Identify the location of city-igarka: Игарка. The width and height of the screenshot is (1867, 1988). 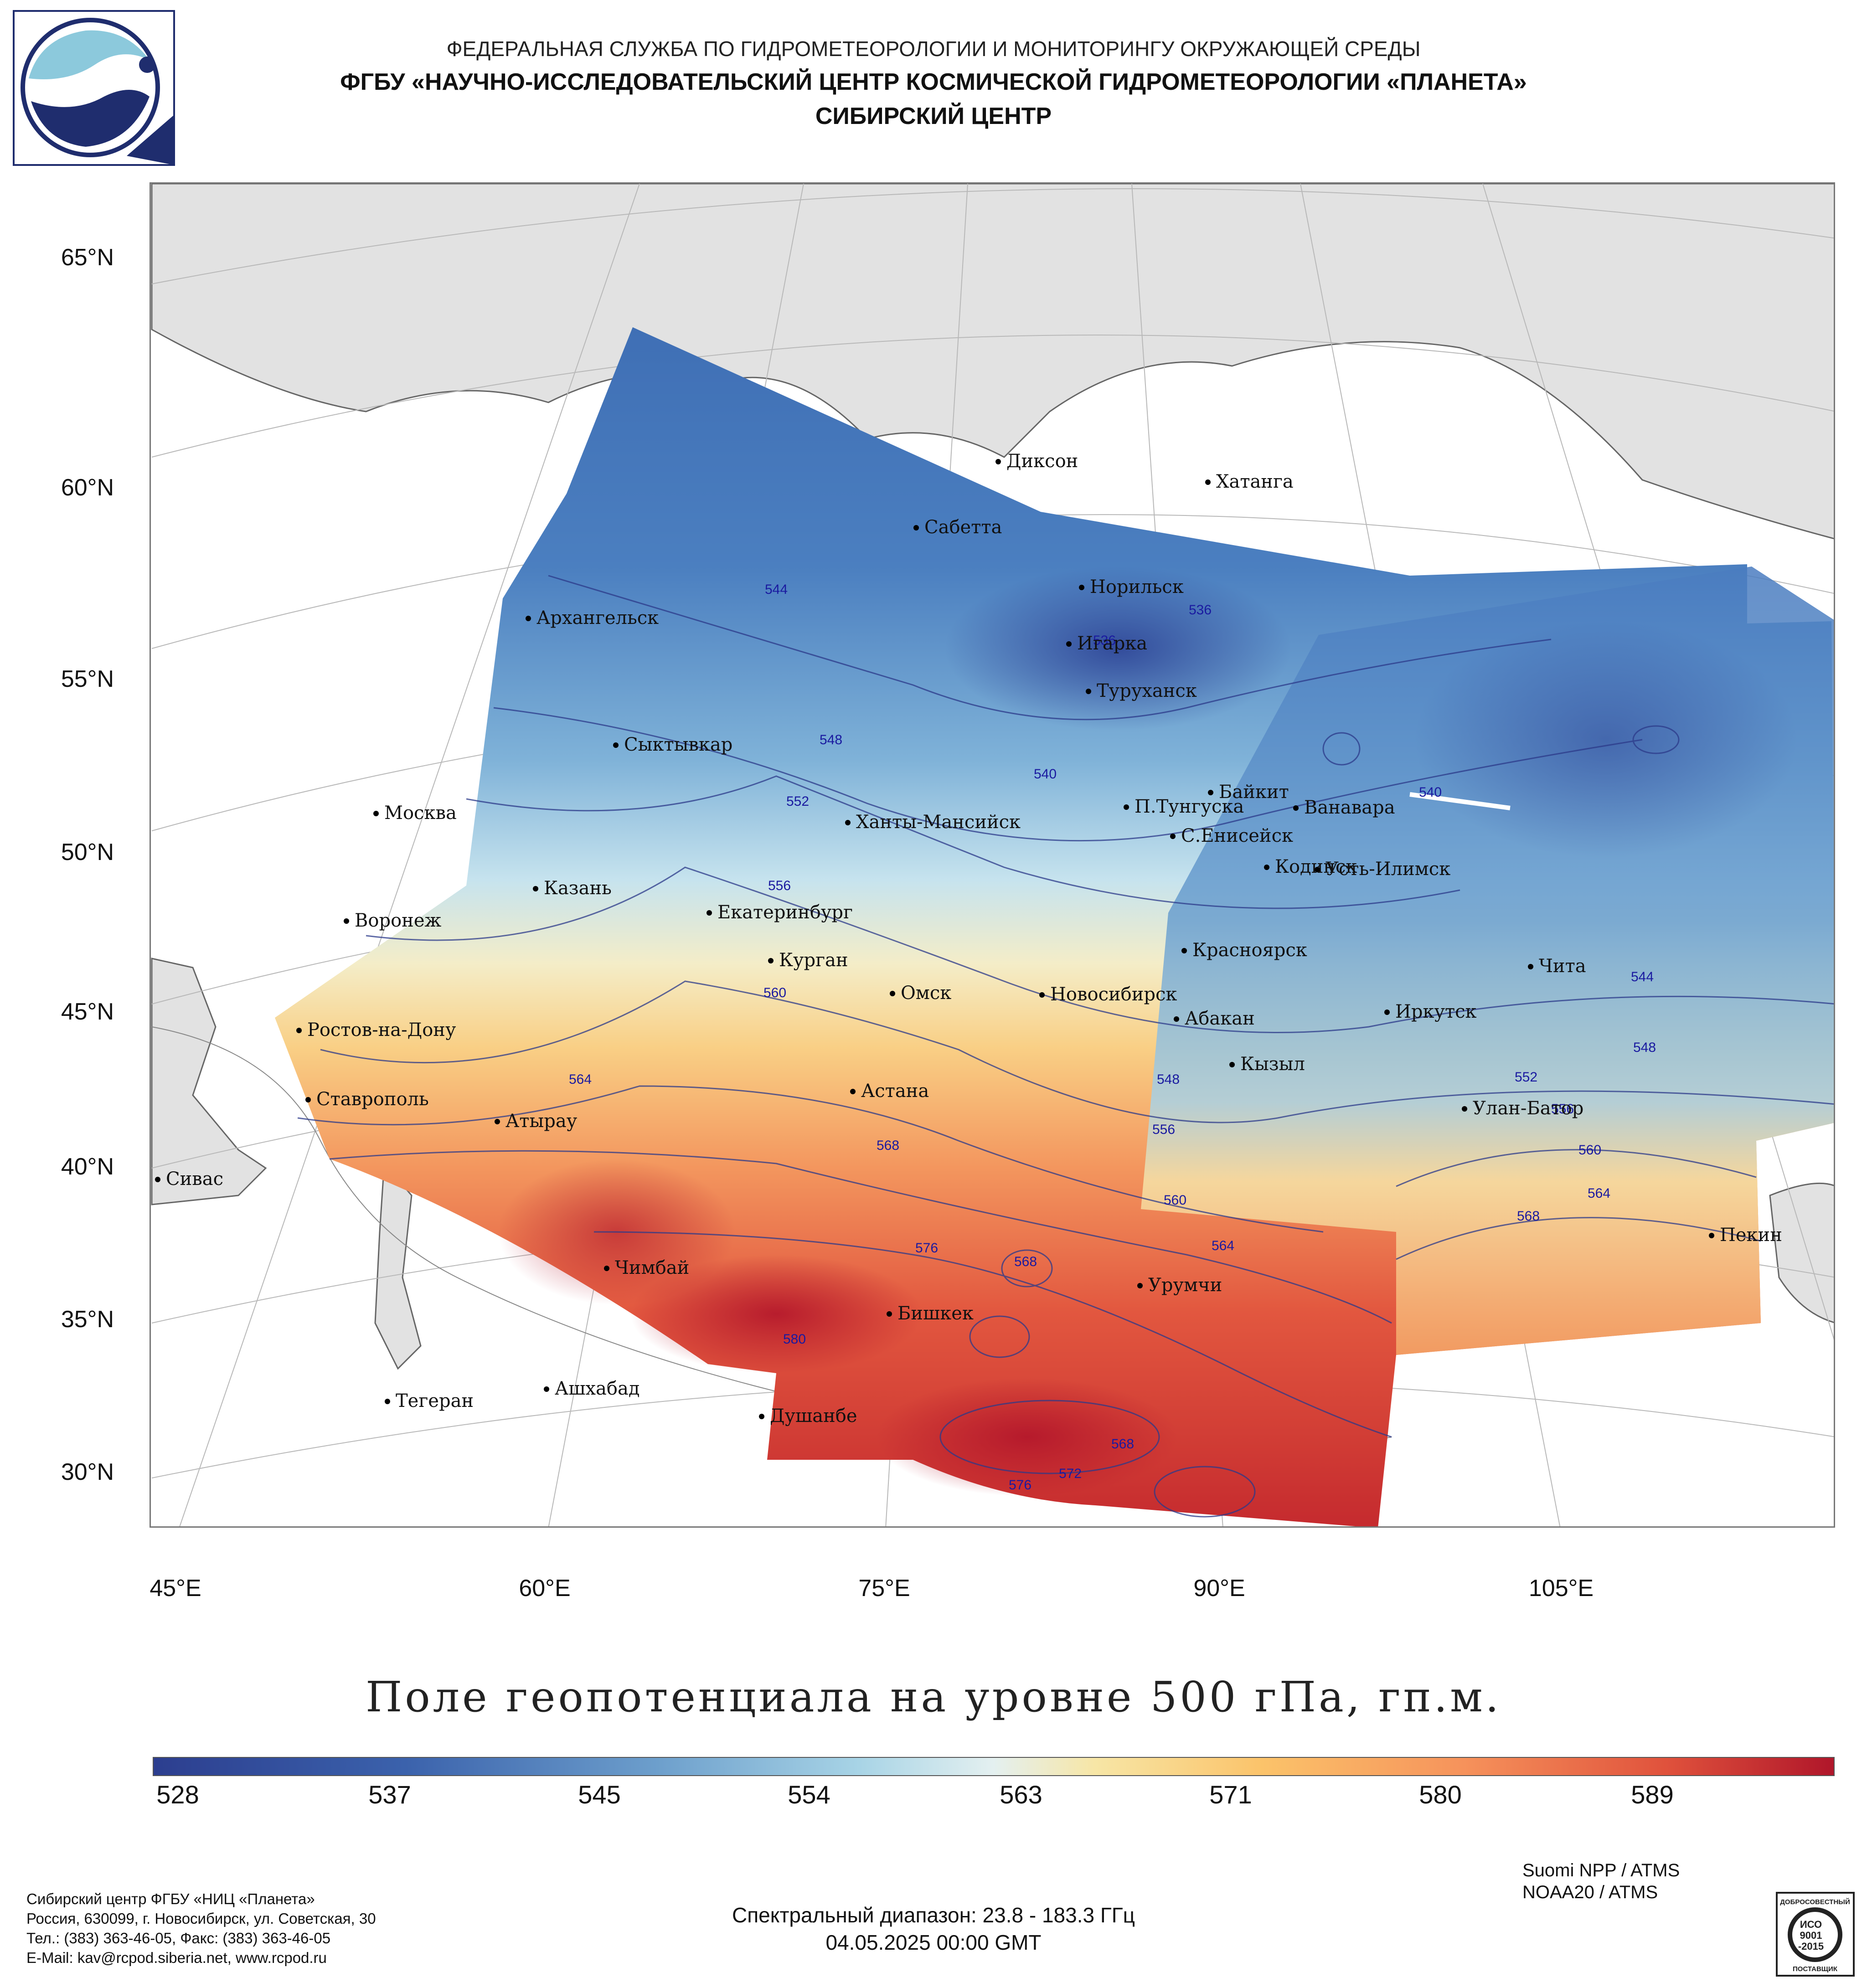
(1106, 644).